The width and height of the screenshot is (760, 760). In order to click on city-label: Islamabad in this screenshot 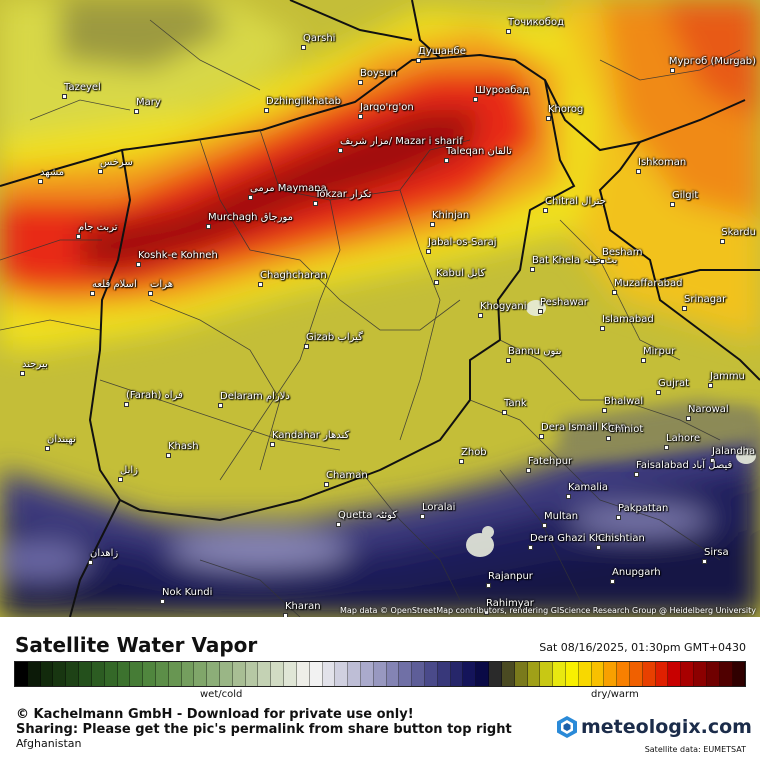, I will do `click(628, 319)`.